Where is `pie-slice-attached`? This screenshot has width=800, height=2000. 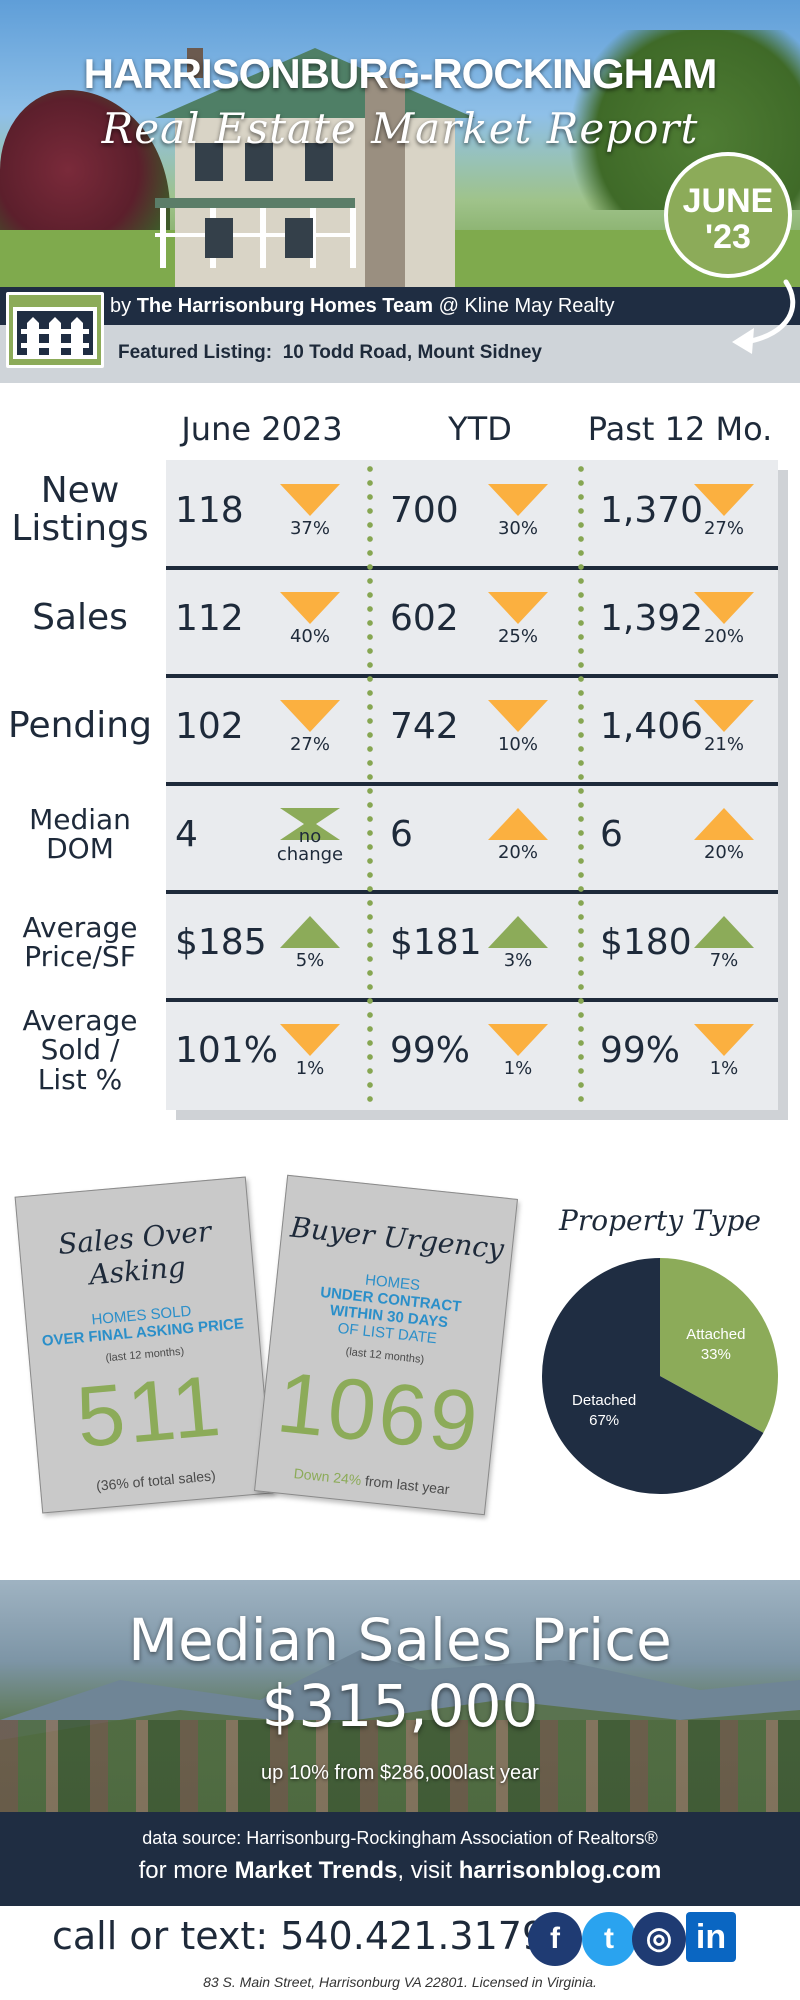
pie-slice-attached is located at coordinates (719, 1345).